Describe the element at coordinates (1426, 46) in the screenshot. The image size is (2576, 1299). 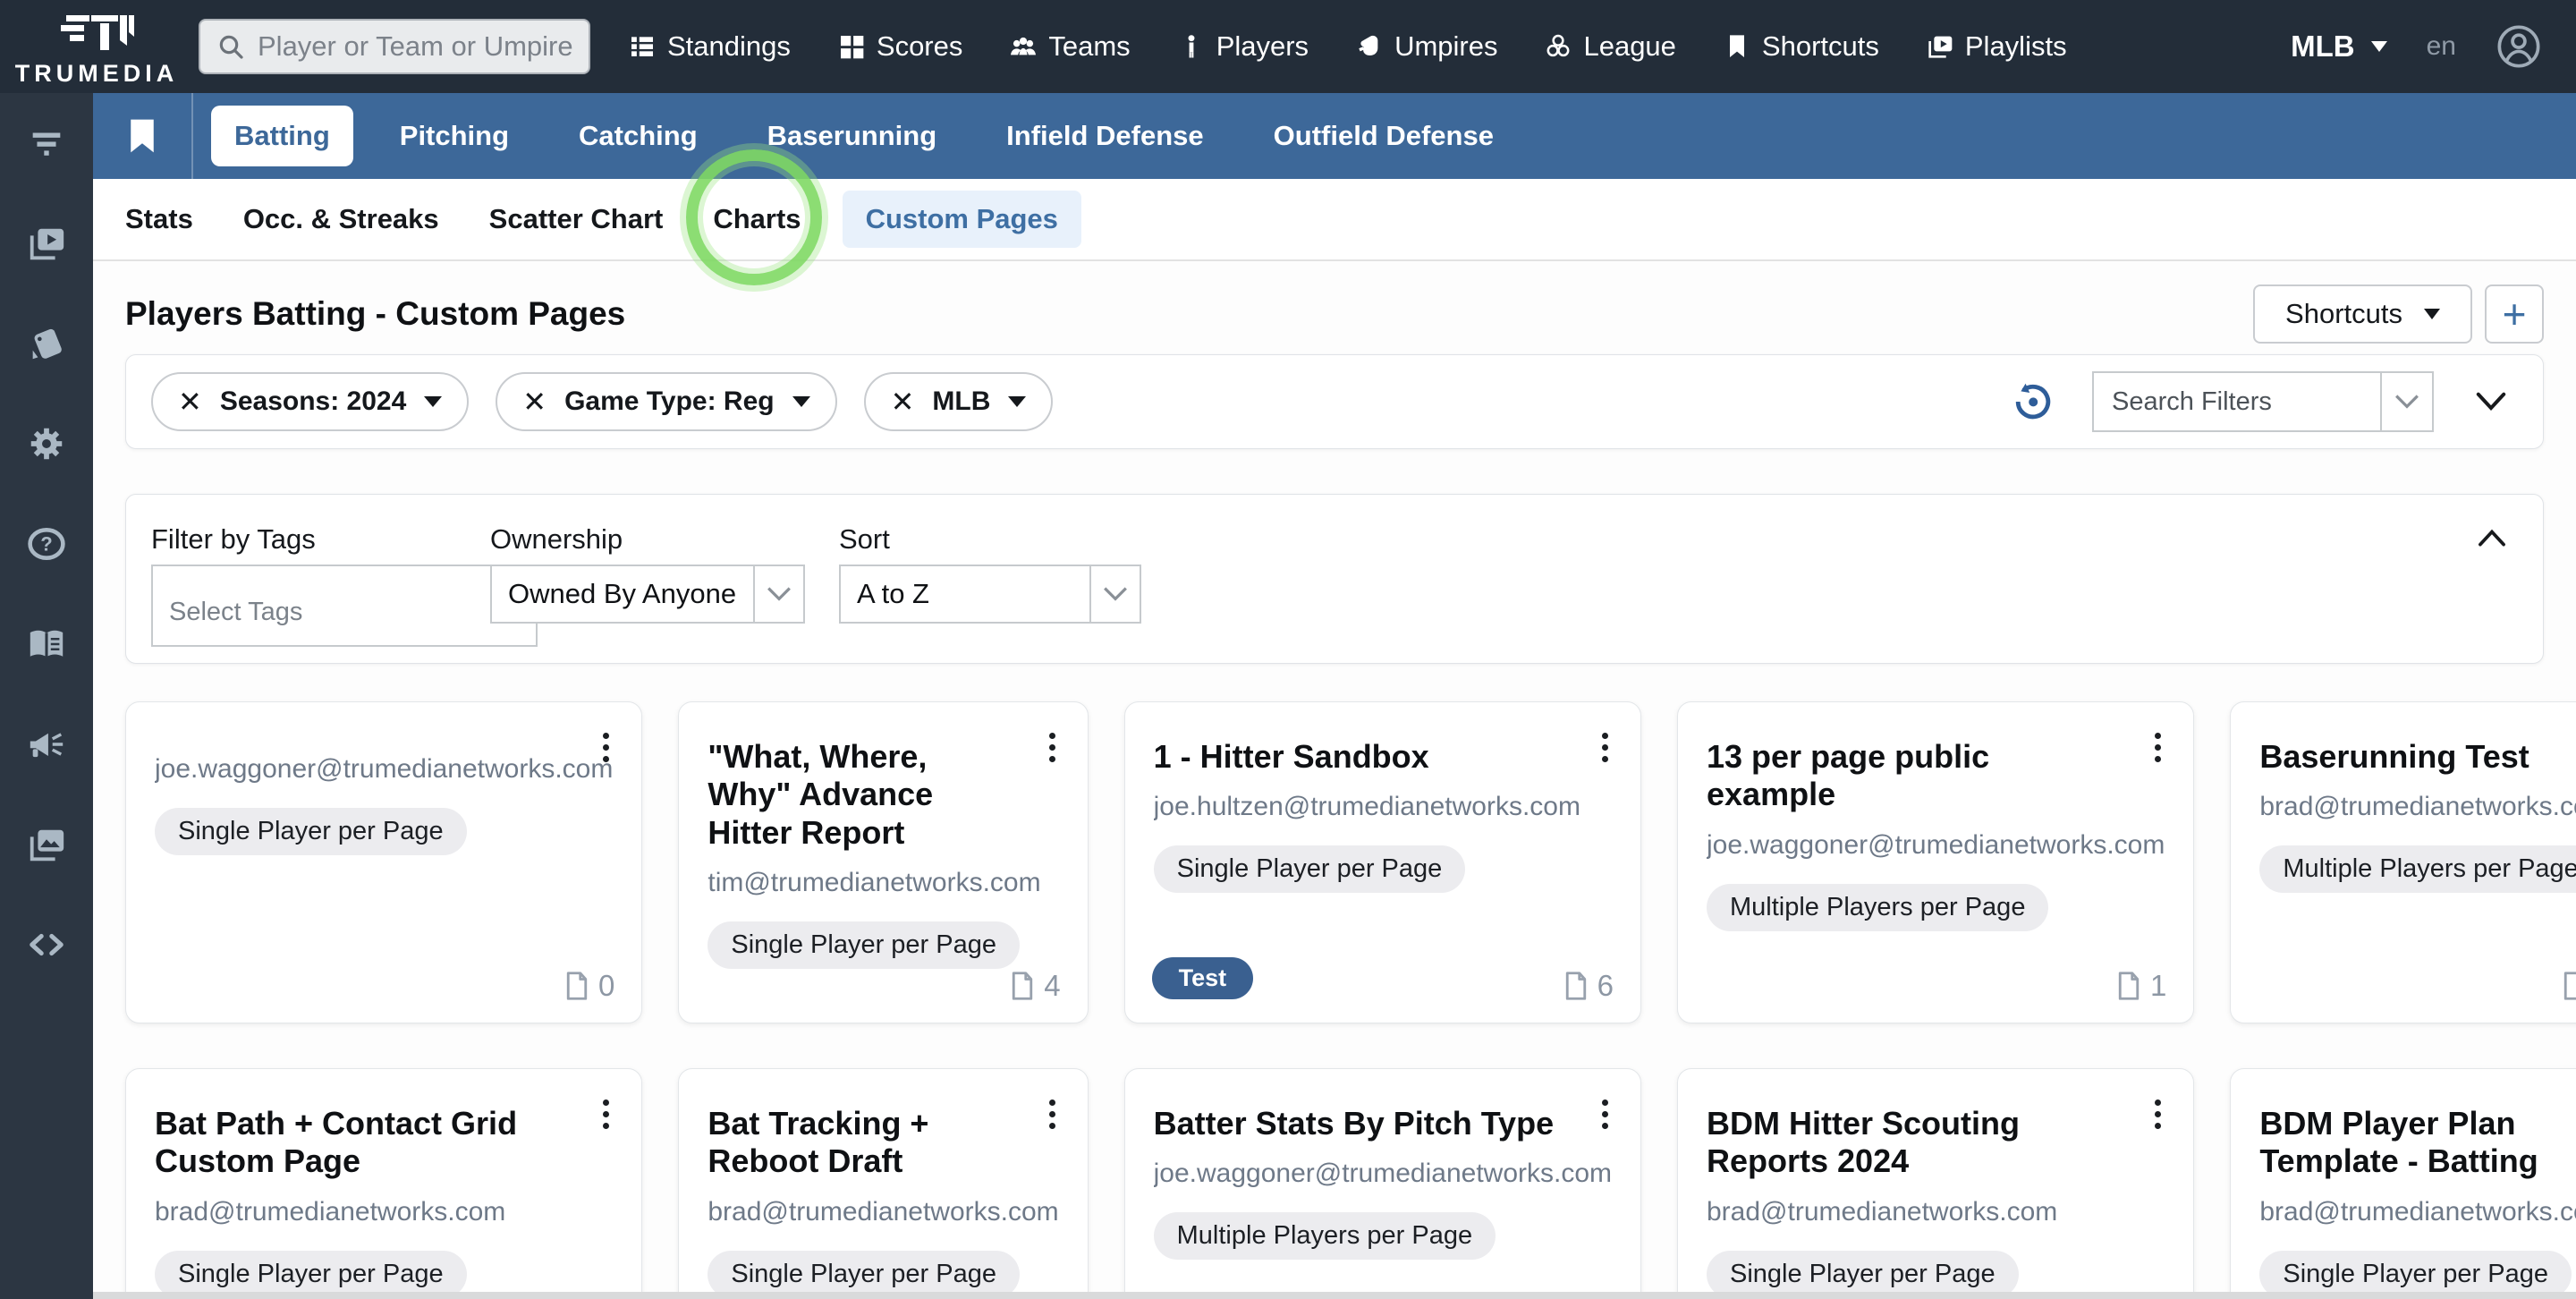
I see `nav-umpires: Umpires` at that location.